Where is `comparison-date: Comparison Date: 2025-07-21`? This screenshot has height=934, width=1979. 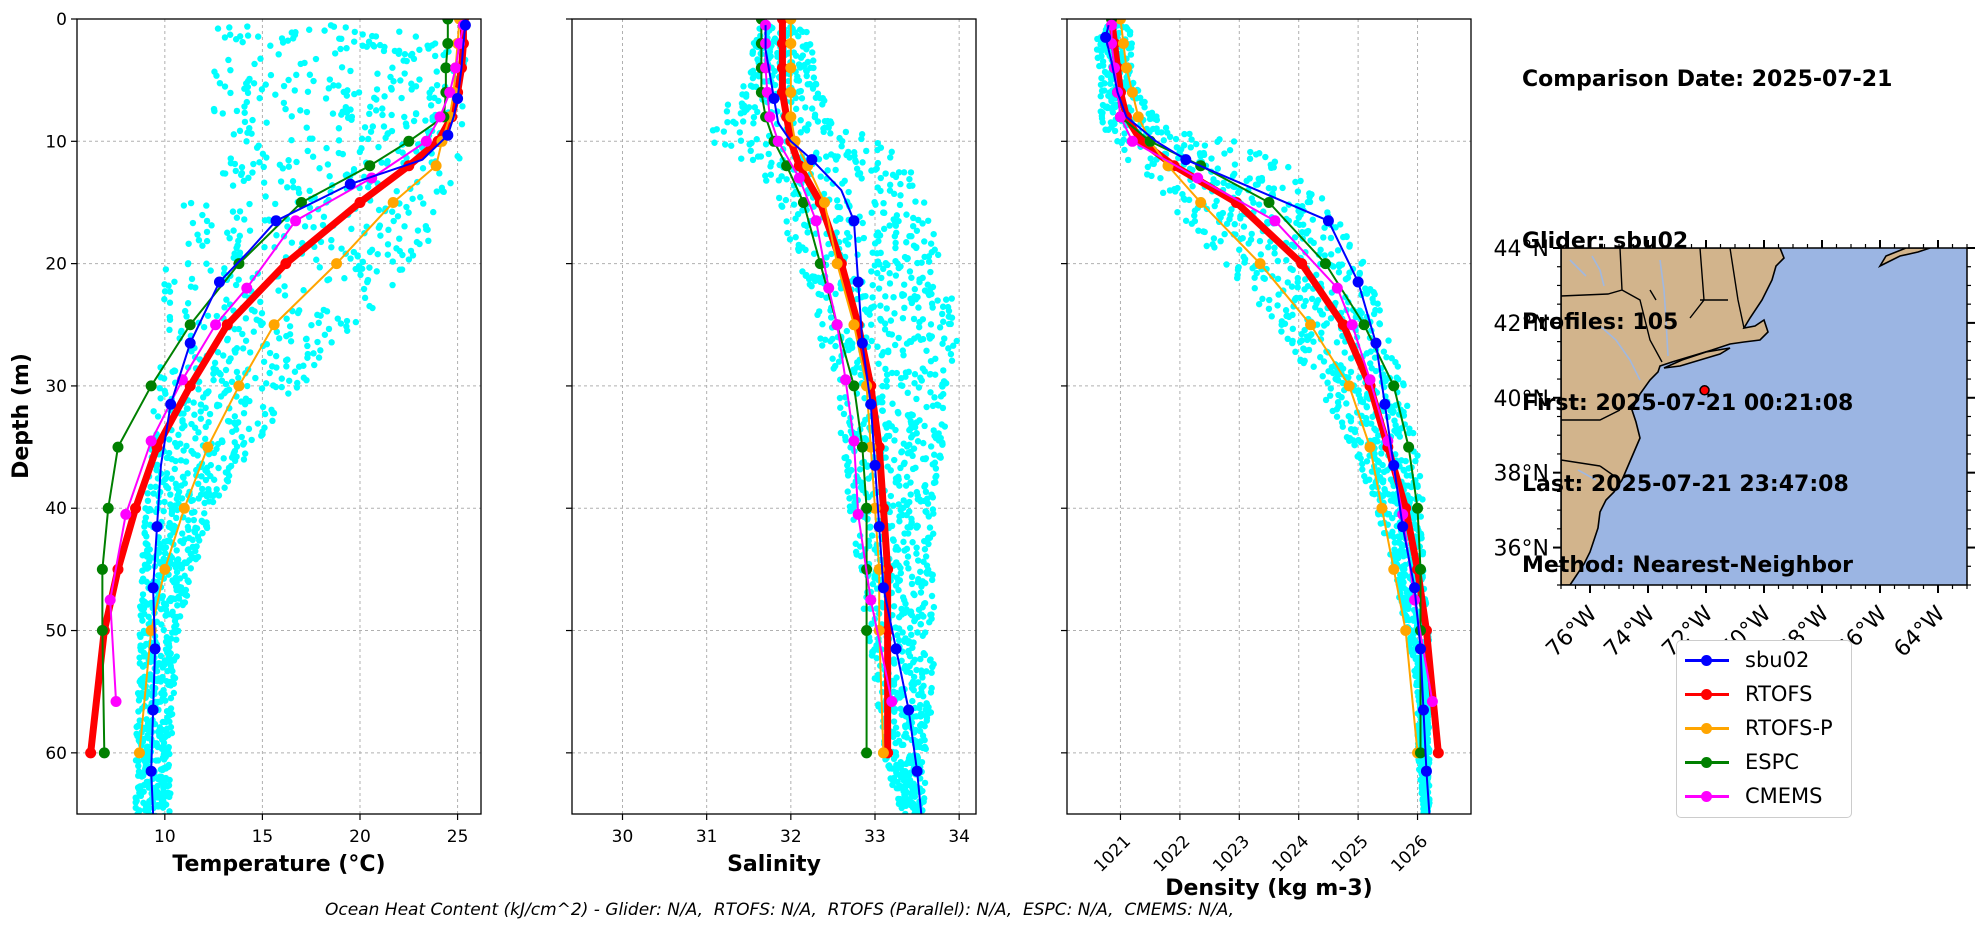
comparison-date: Comparison Date: 2025-07-21 is located at coordinates (1707, 79).